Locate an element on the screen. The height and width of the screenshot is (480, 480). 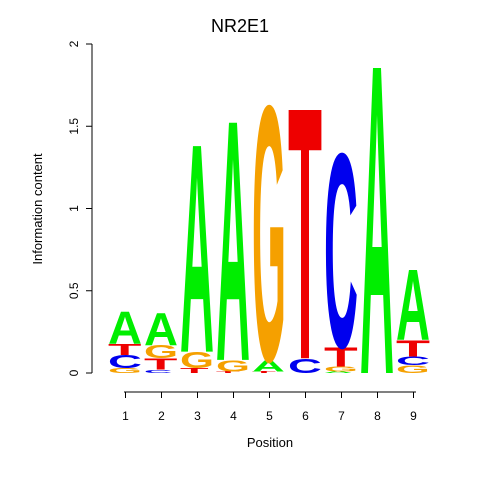
y-axis-ticks: 0 0.5 1 1.5 2 is located at coordinates (79, 208).